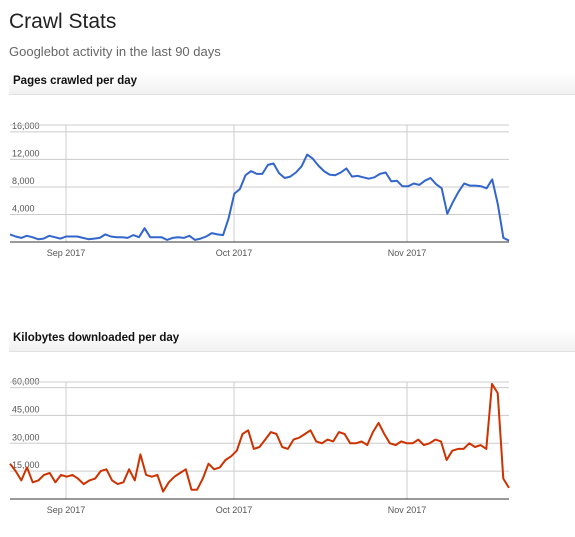 This screenshot has width=575, height=537. Describe the element at coordinates (63, 21) in the screenshot. I see `page-title: Crawl Stats` at that location.